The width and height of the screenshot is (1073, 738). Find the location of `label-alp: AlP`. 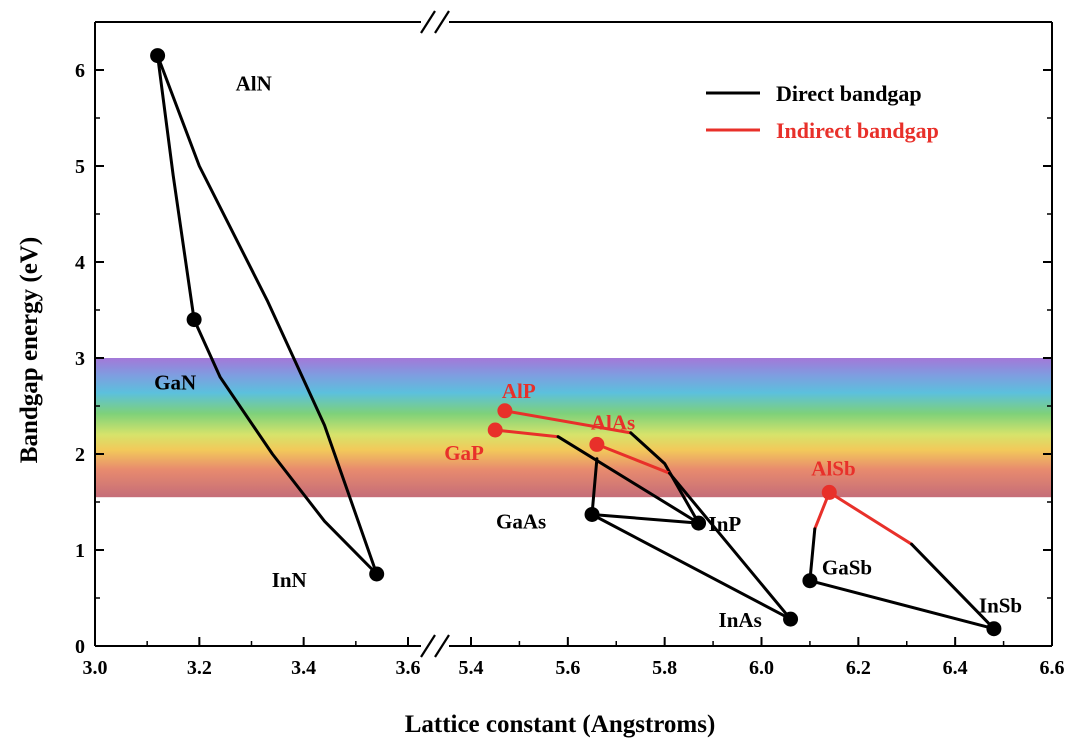

label-alp: AlP is located at coordinates (519, 391).